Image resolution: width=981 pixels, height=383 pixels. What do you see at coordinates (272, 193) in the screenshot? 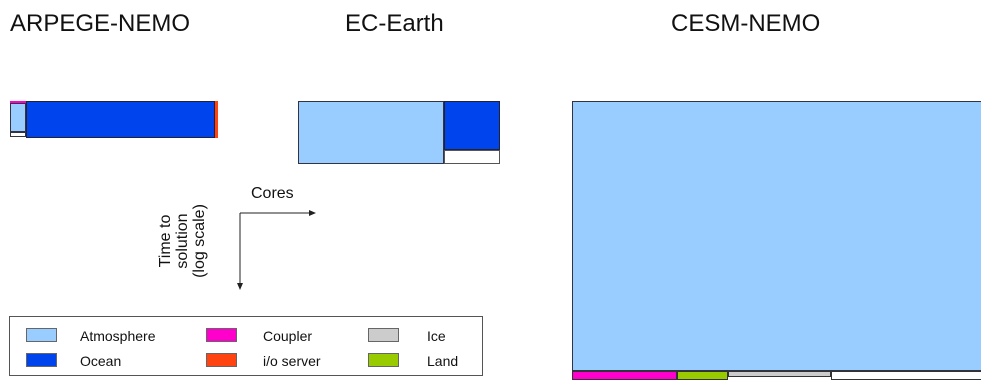
I see `x-axis-label: Cores` at bounding box center [272, 193].